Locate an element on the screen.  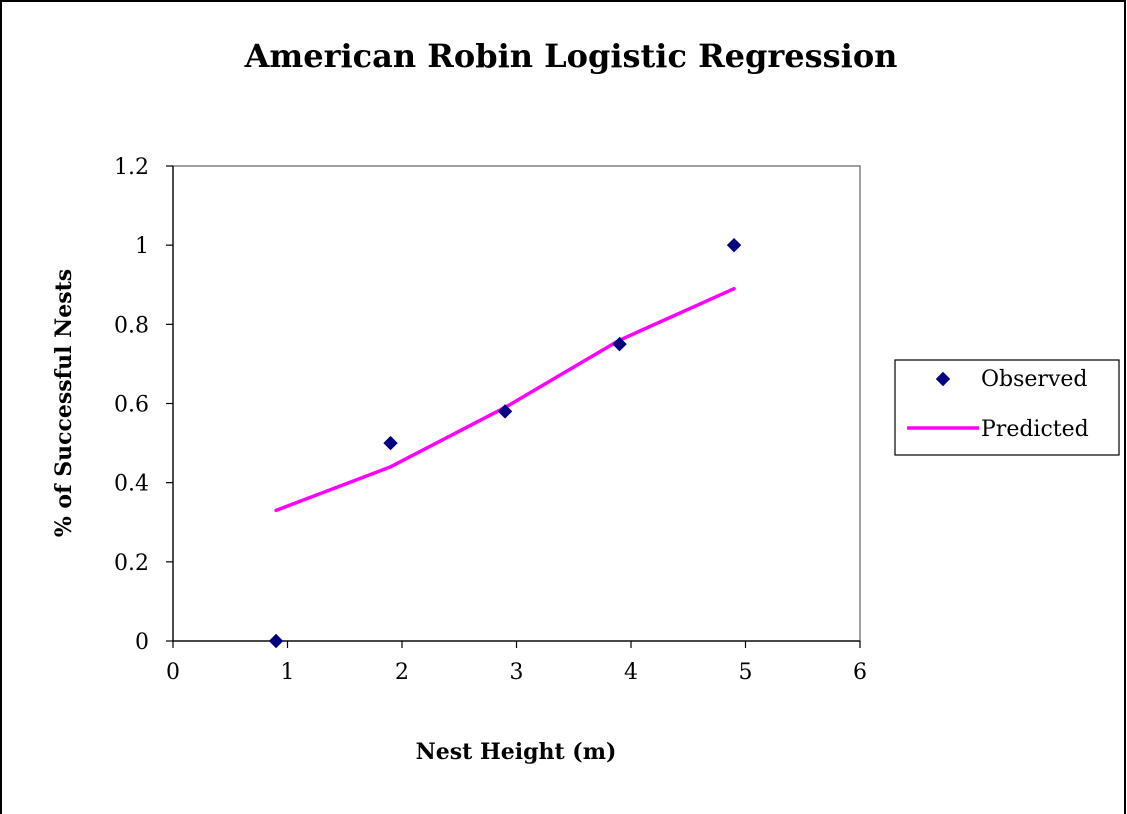
y-axis-title: % of Successful Nests is located at coordinates (64, 403).